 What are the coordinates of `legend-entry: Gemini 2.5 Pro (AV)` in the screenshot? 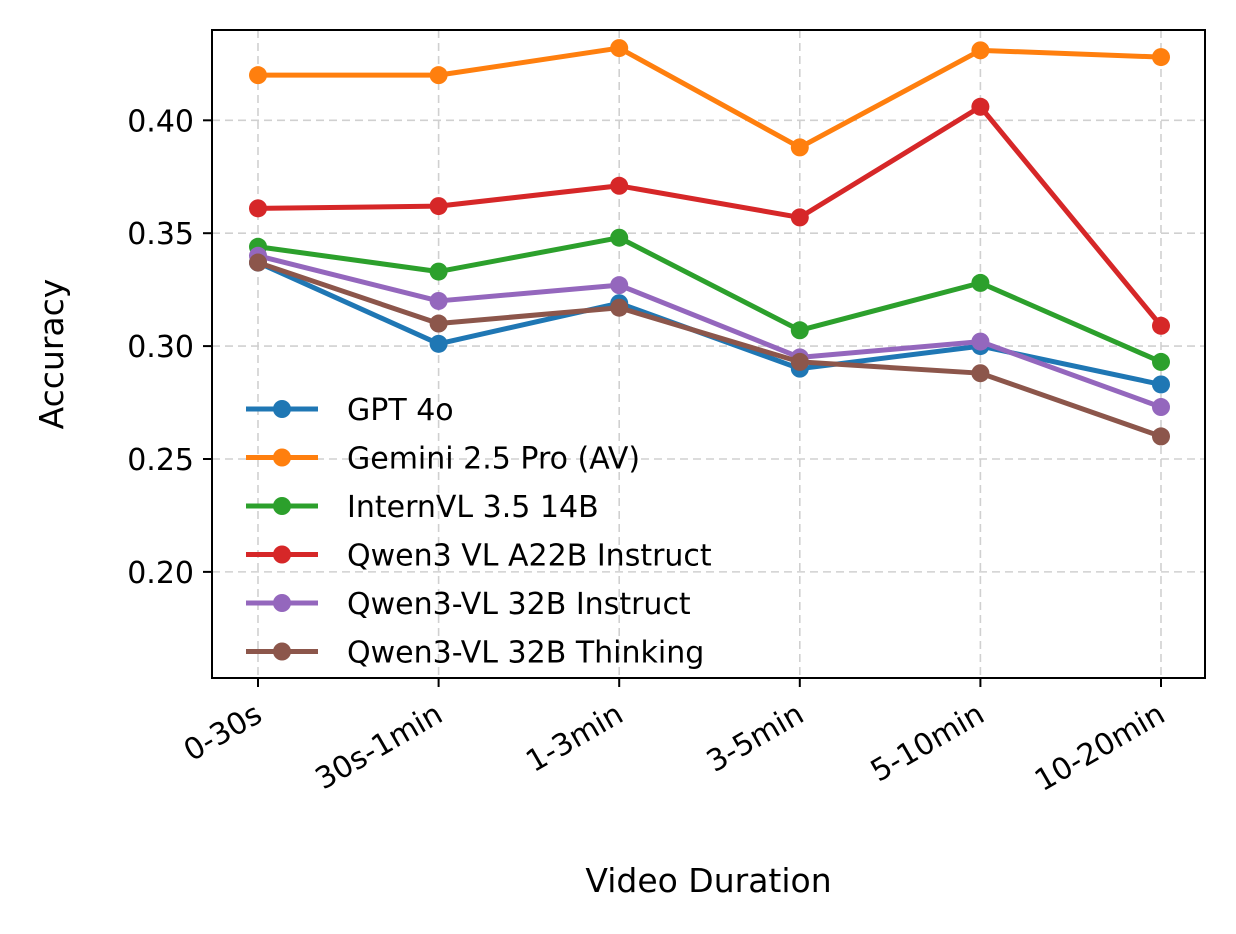 It's located at (443, 459).